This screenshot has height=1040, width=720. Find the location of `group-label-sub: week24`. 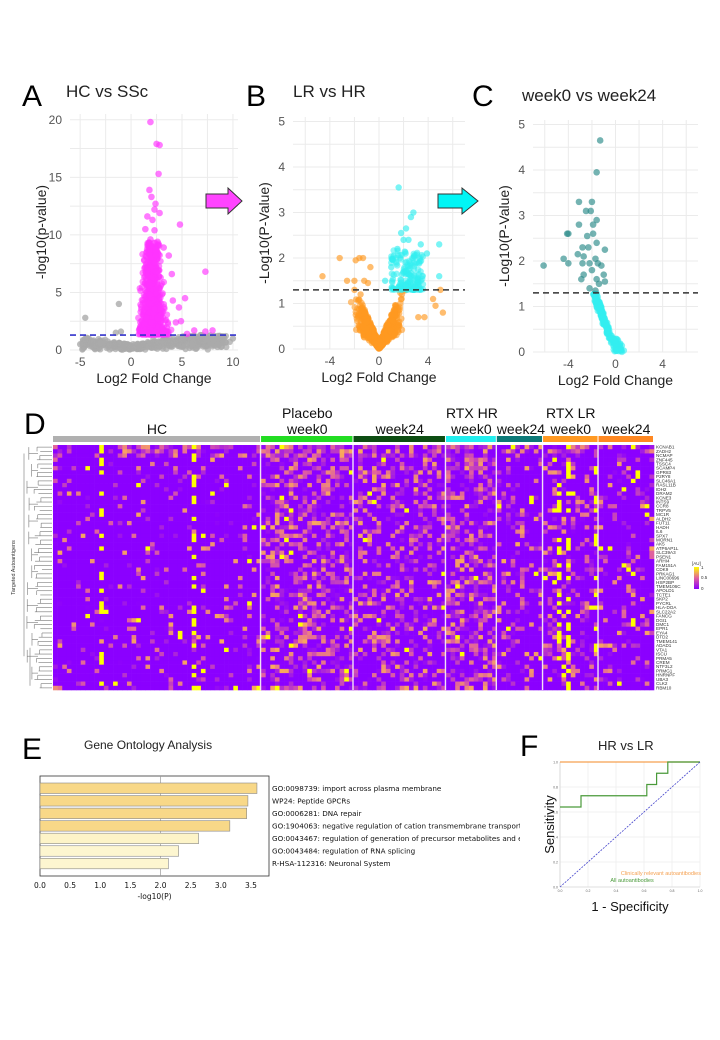

group-label-sub: week24 is located at coordinates (521, 429).